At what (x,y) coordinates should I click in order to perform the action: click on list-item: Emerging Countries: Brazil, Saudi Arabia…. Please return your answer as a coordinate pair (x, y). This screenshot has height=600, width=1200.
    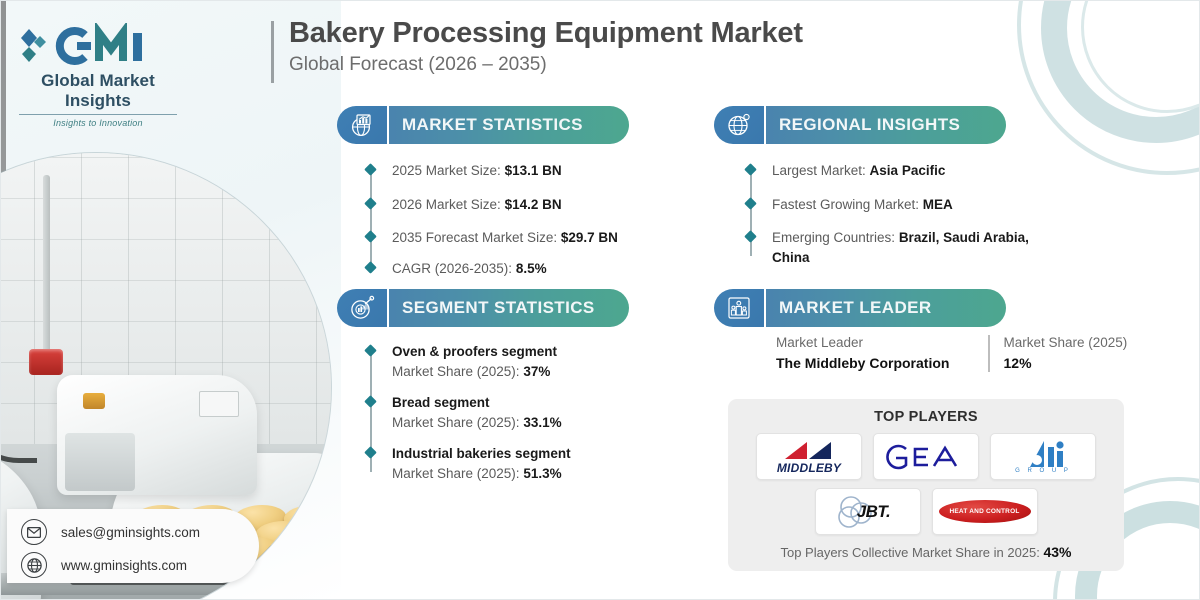
    Looking at the image, I should click on (894, 247).